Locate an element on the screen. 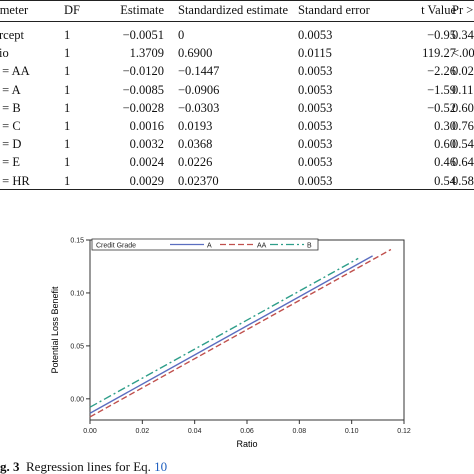 This screenshot has height=474, width=474. header-pr: Pr > is located at coordinates (463, 10).